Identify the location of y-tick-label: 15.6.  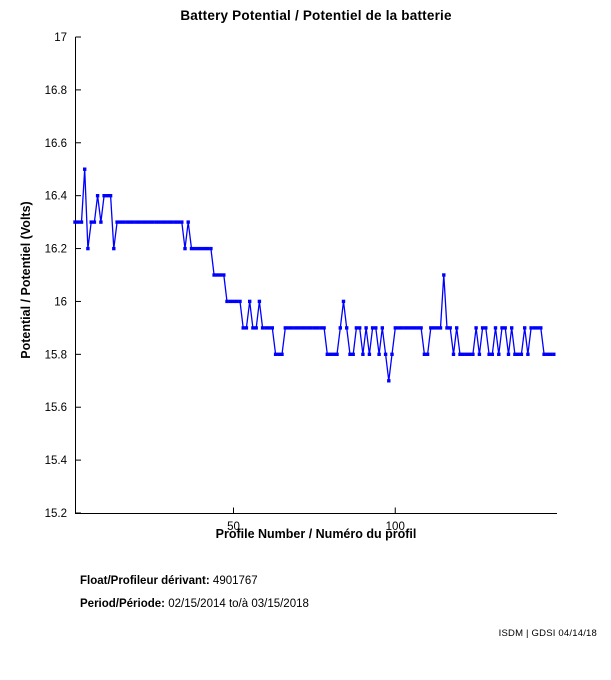
(56, 408).